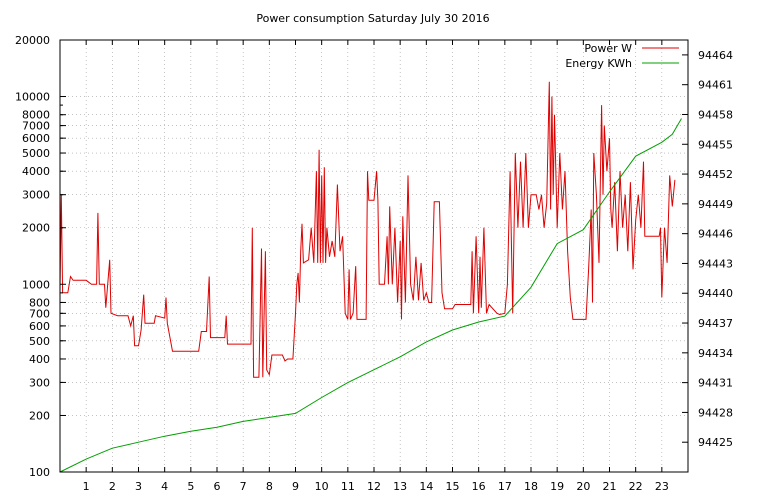  I want to click on y-left-tick-label: 300, so click(39, 382).